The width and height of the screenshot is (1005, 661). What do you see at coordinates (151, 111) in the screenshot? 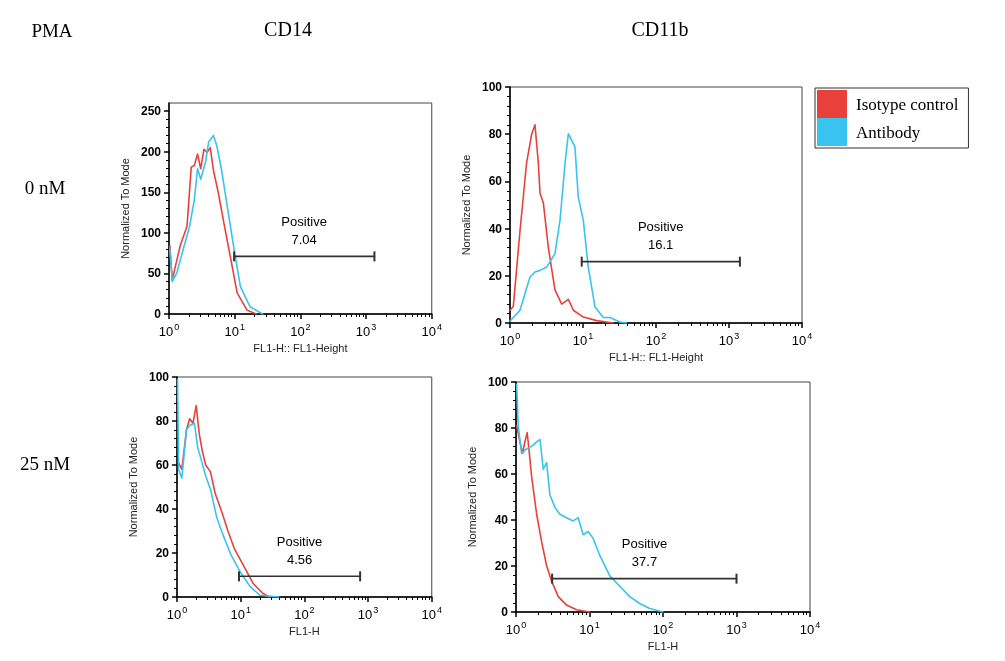
I see `y-tick-label: 250` at bounding box center [151, 111].